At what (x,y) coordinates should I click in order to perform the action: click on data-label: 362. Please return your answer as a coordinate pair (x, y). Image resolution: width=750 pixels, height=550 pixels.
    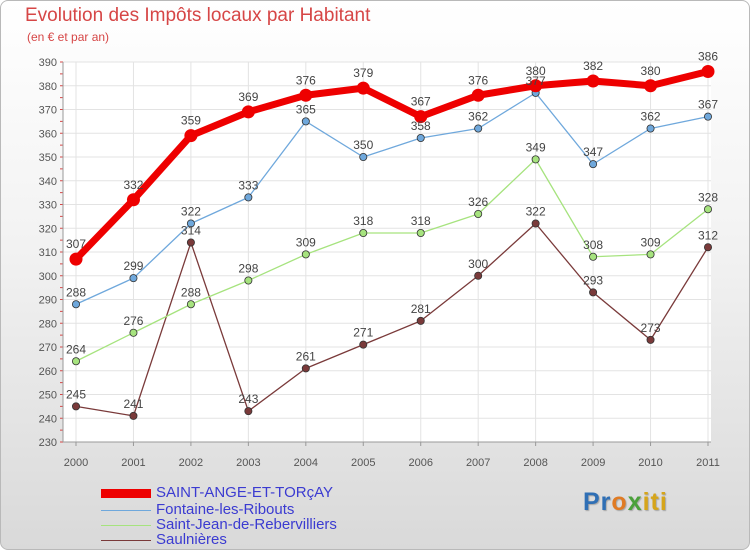
    Looking at the image, I should click on (651, 117).